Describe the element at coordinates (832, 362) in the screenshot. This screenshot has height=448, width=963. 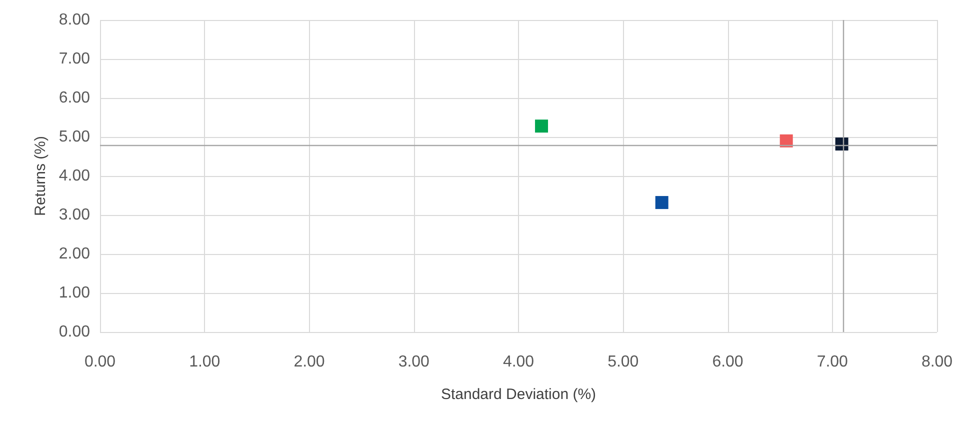
I see `x-tick-label: 7.00` at that location.